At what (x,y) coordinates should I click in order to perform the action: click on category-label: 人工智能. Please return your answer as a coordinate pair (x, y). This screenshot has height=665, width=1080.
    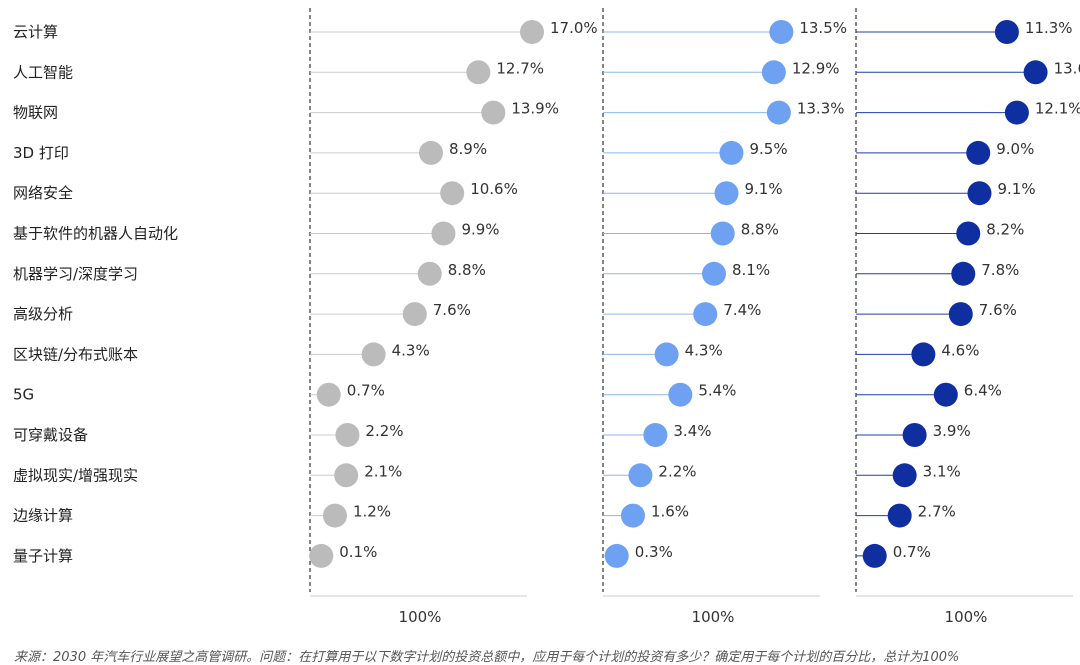
    Looking at the image, I should click on (43, 72).